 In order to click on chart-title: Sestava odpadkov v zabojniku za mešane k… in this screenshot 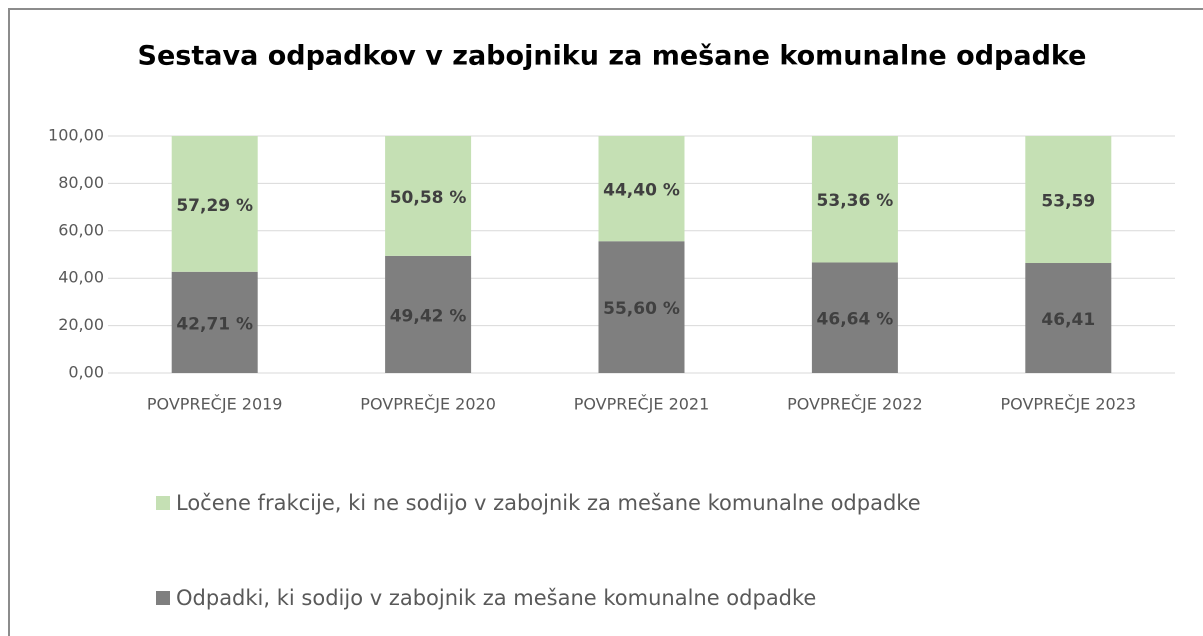, I will do `click(612, 56)`.